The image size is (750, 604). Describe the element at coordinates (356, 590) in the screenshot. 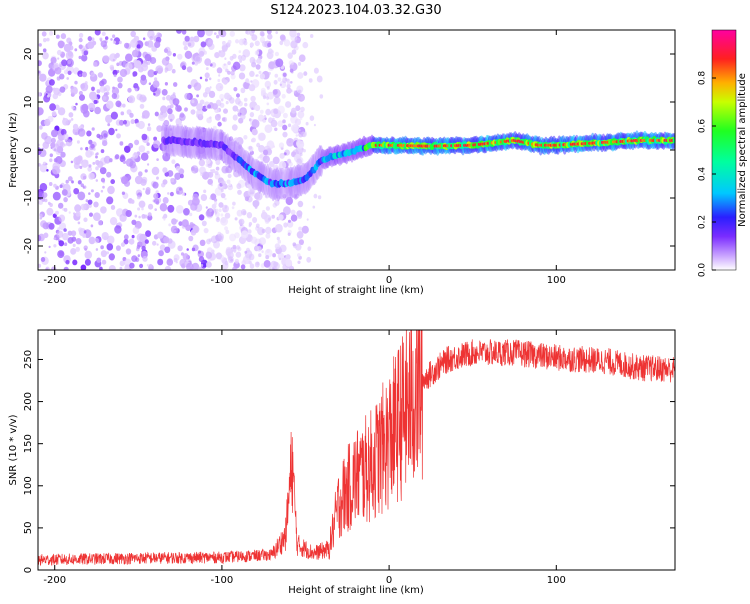

I see `snr-xlabel: Height of straight line (km)` at that location.